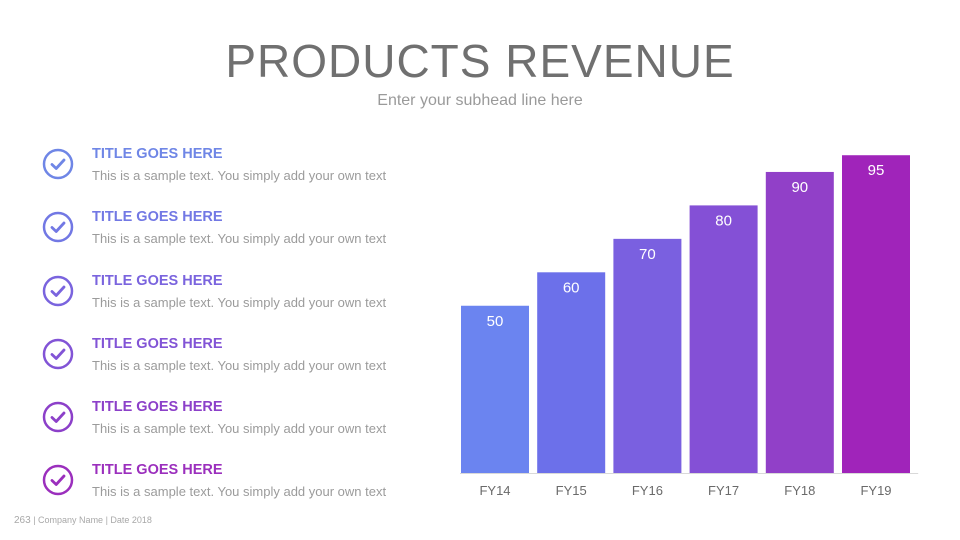  What do you see at coordinates (647, 490) in the screenshot?
I see `x-tick-label: FY16` at bounding box center [647, 490].